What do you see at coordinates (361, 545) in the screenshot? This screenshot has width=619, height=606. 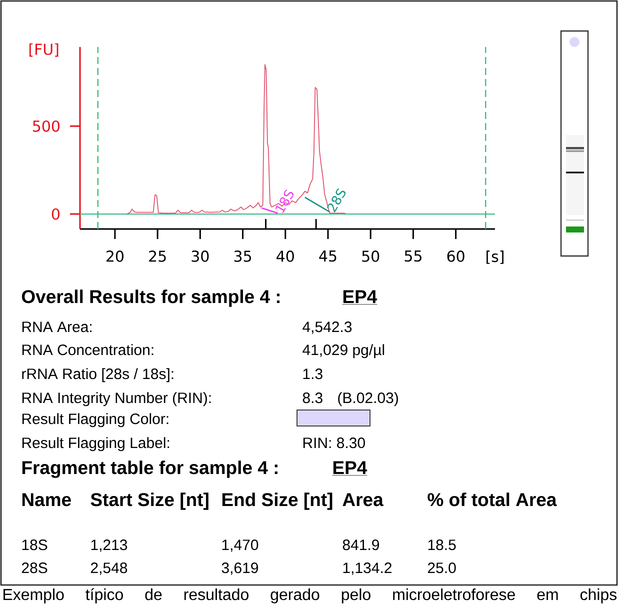 I see `text: 841.9` at bounding box center [361, 545].